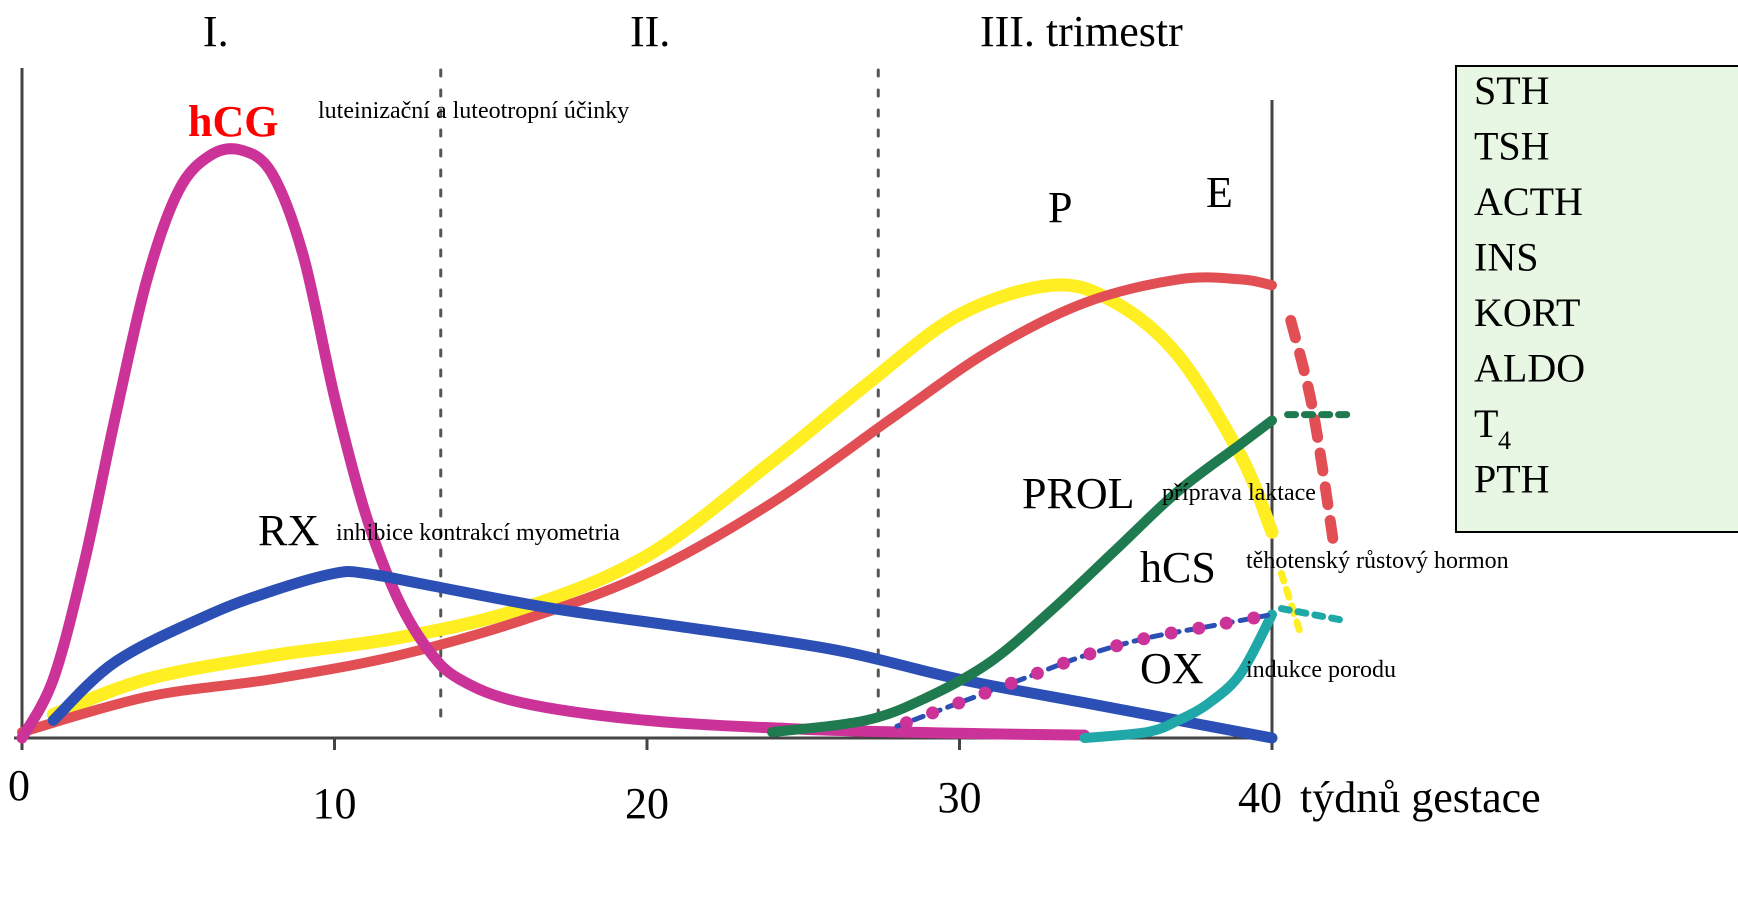  I want to click on series-note-prol: příprava laktace, so click(1239, 493).